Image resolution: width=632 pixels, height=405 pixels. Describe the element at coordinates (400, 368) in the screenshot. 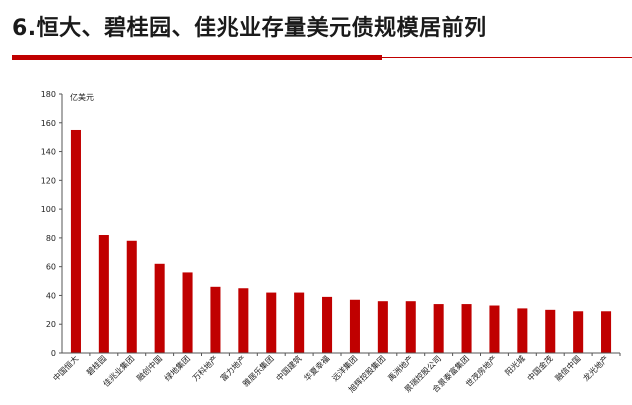

I see `x-tick-label: 禹洲地产` at that location.